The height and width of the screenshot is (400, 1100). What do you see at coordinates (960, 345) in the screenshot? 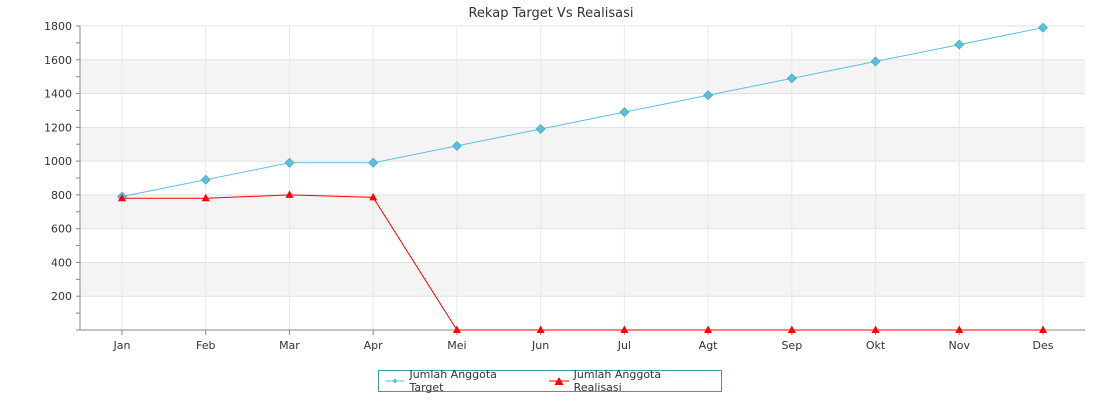
I see `x-tick-label: Nov` at bounding box center [960, 345].